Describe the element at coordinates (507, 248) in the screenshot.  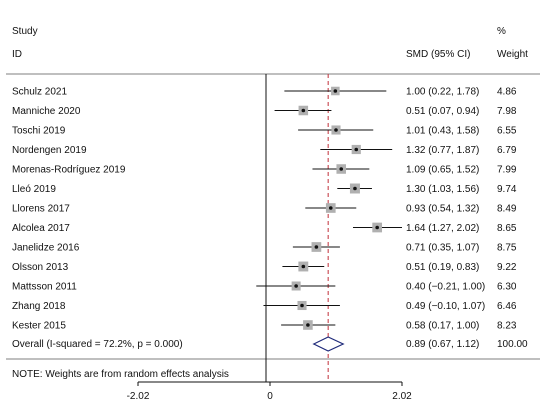
I see `study-weight: 8.75` at that location.